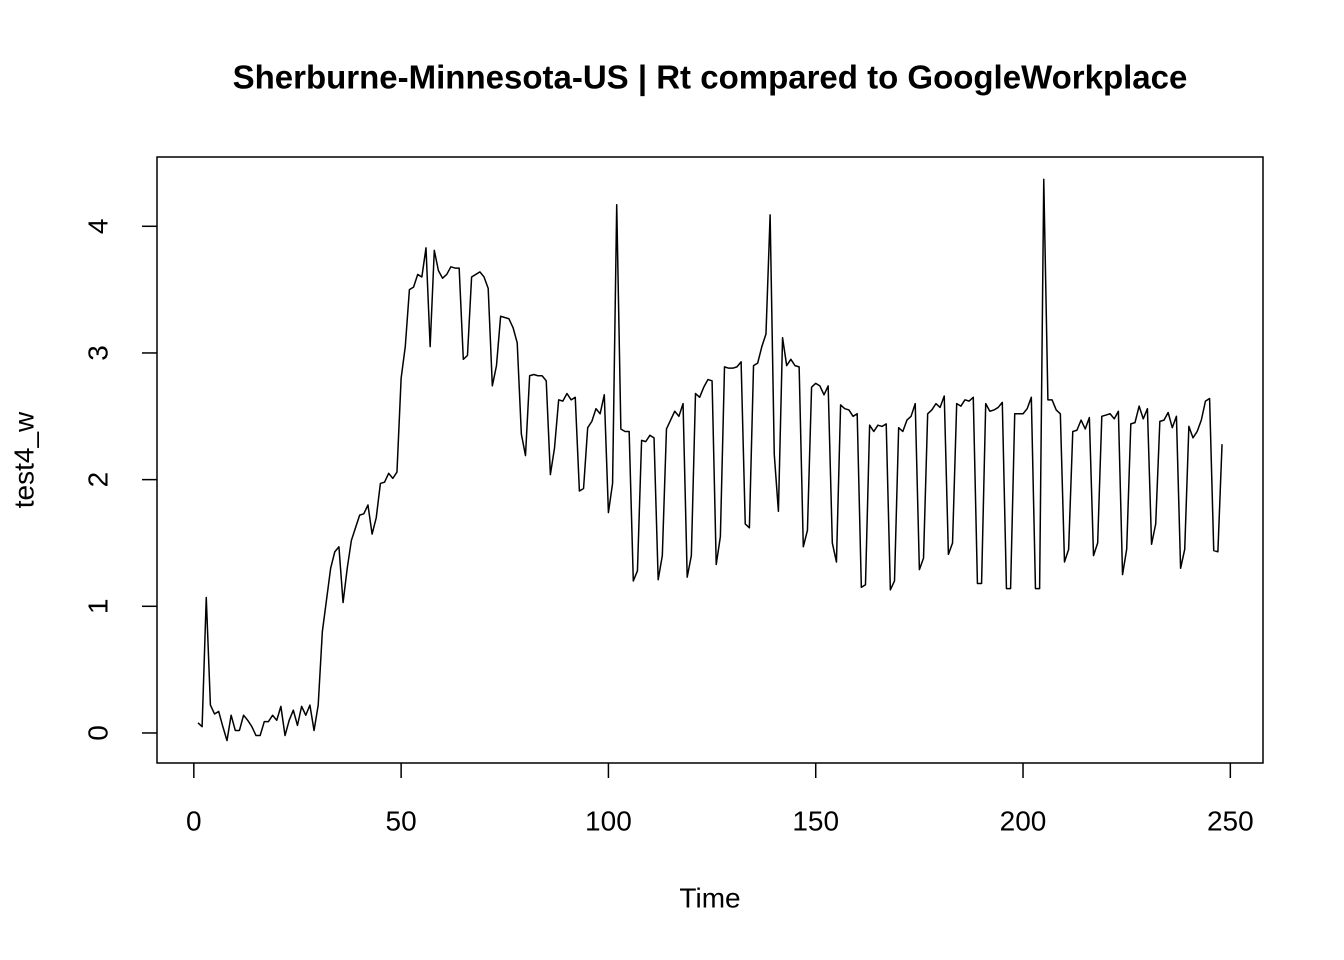  What do you see at coordinates (97, 733) in the screenshot?
I see `y-tick-label: 0` at bounding box center [97, 733].